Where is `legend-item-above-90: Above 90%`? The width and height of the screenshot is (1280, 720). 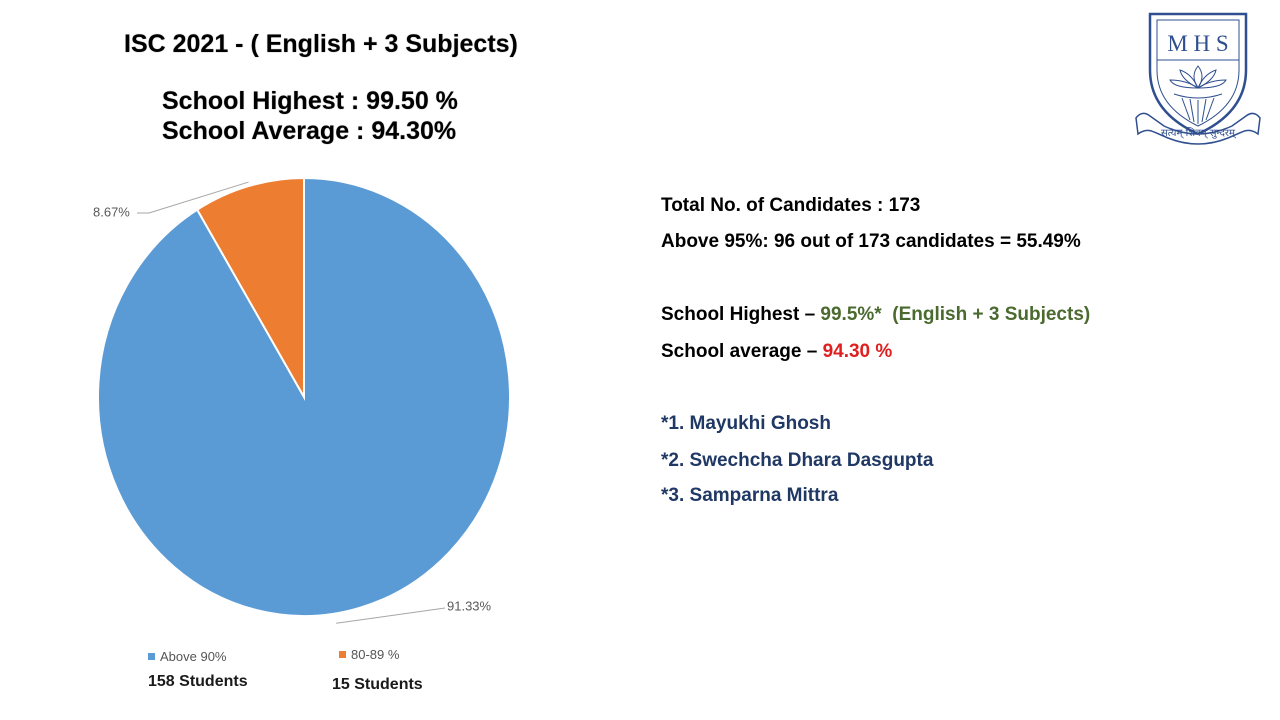
legend-item-above-90: Above 90% is located at coordinates (187, 656).